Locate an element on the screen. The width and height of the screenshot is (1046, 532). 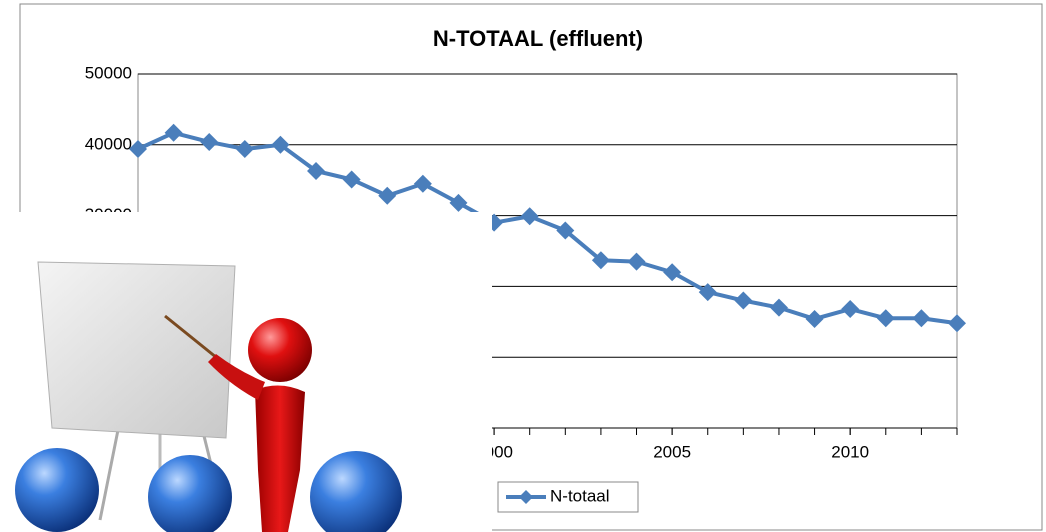
x-tick-label: 2005 is located at coordinates (672, 451).